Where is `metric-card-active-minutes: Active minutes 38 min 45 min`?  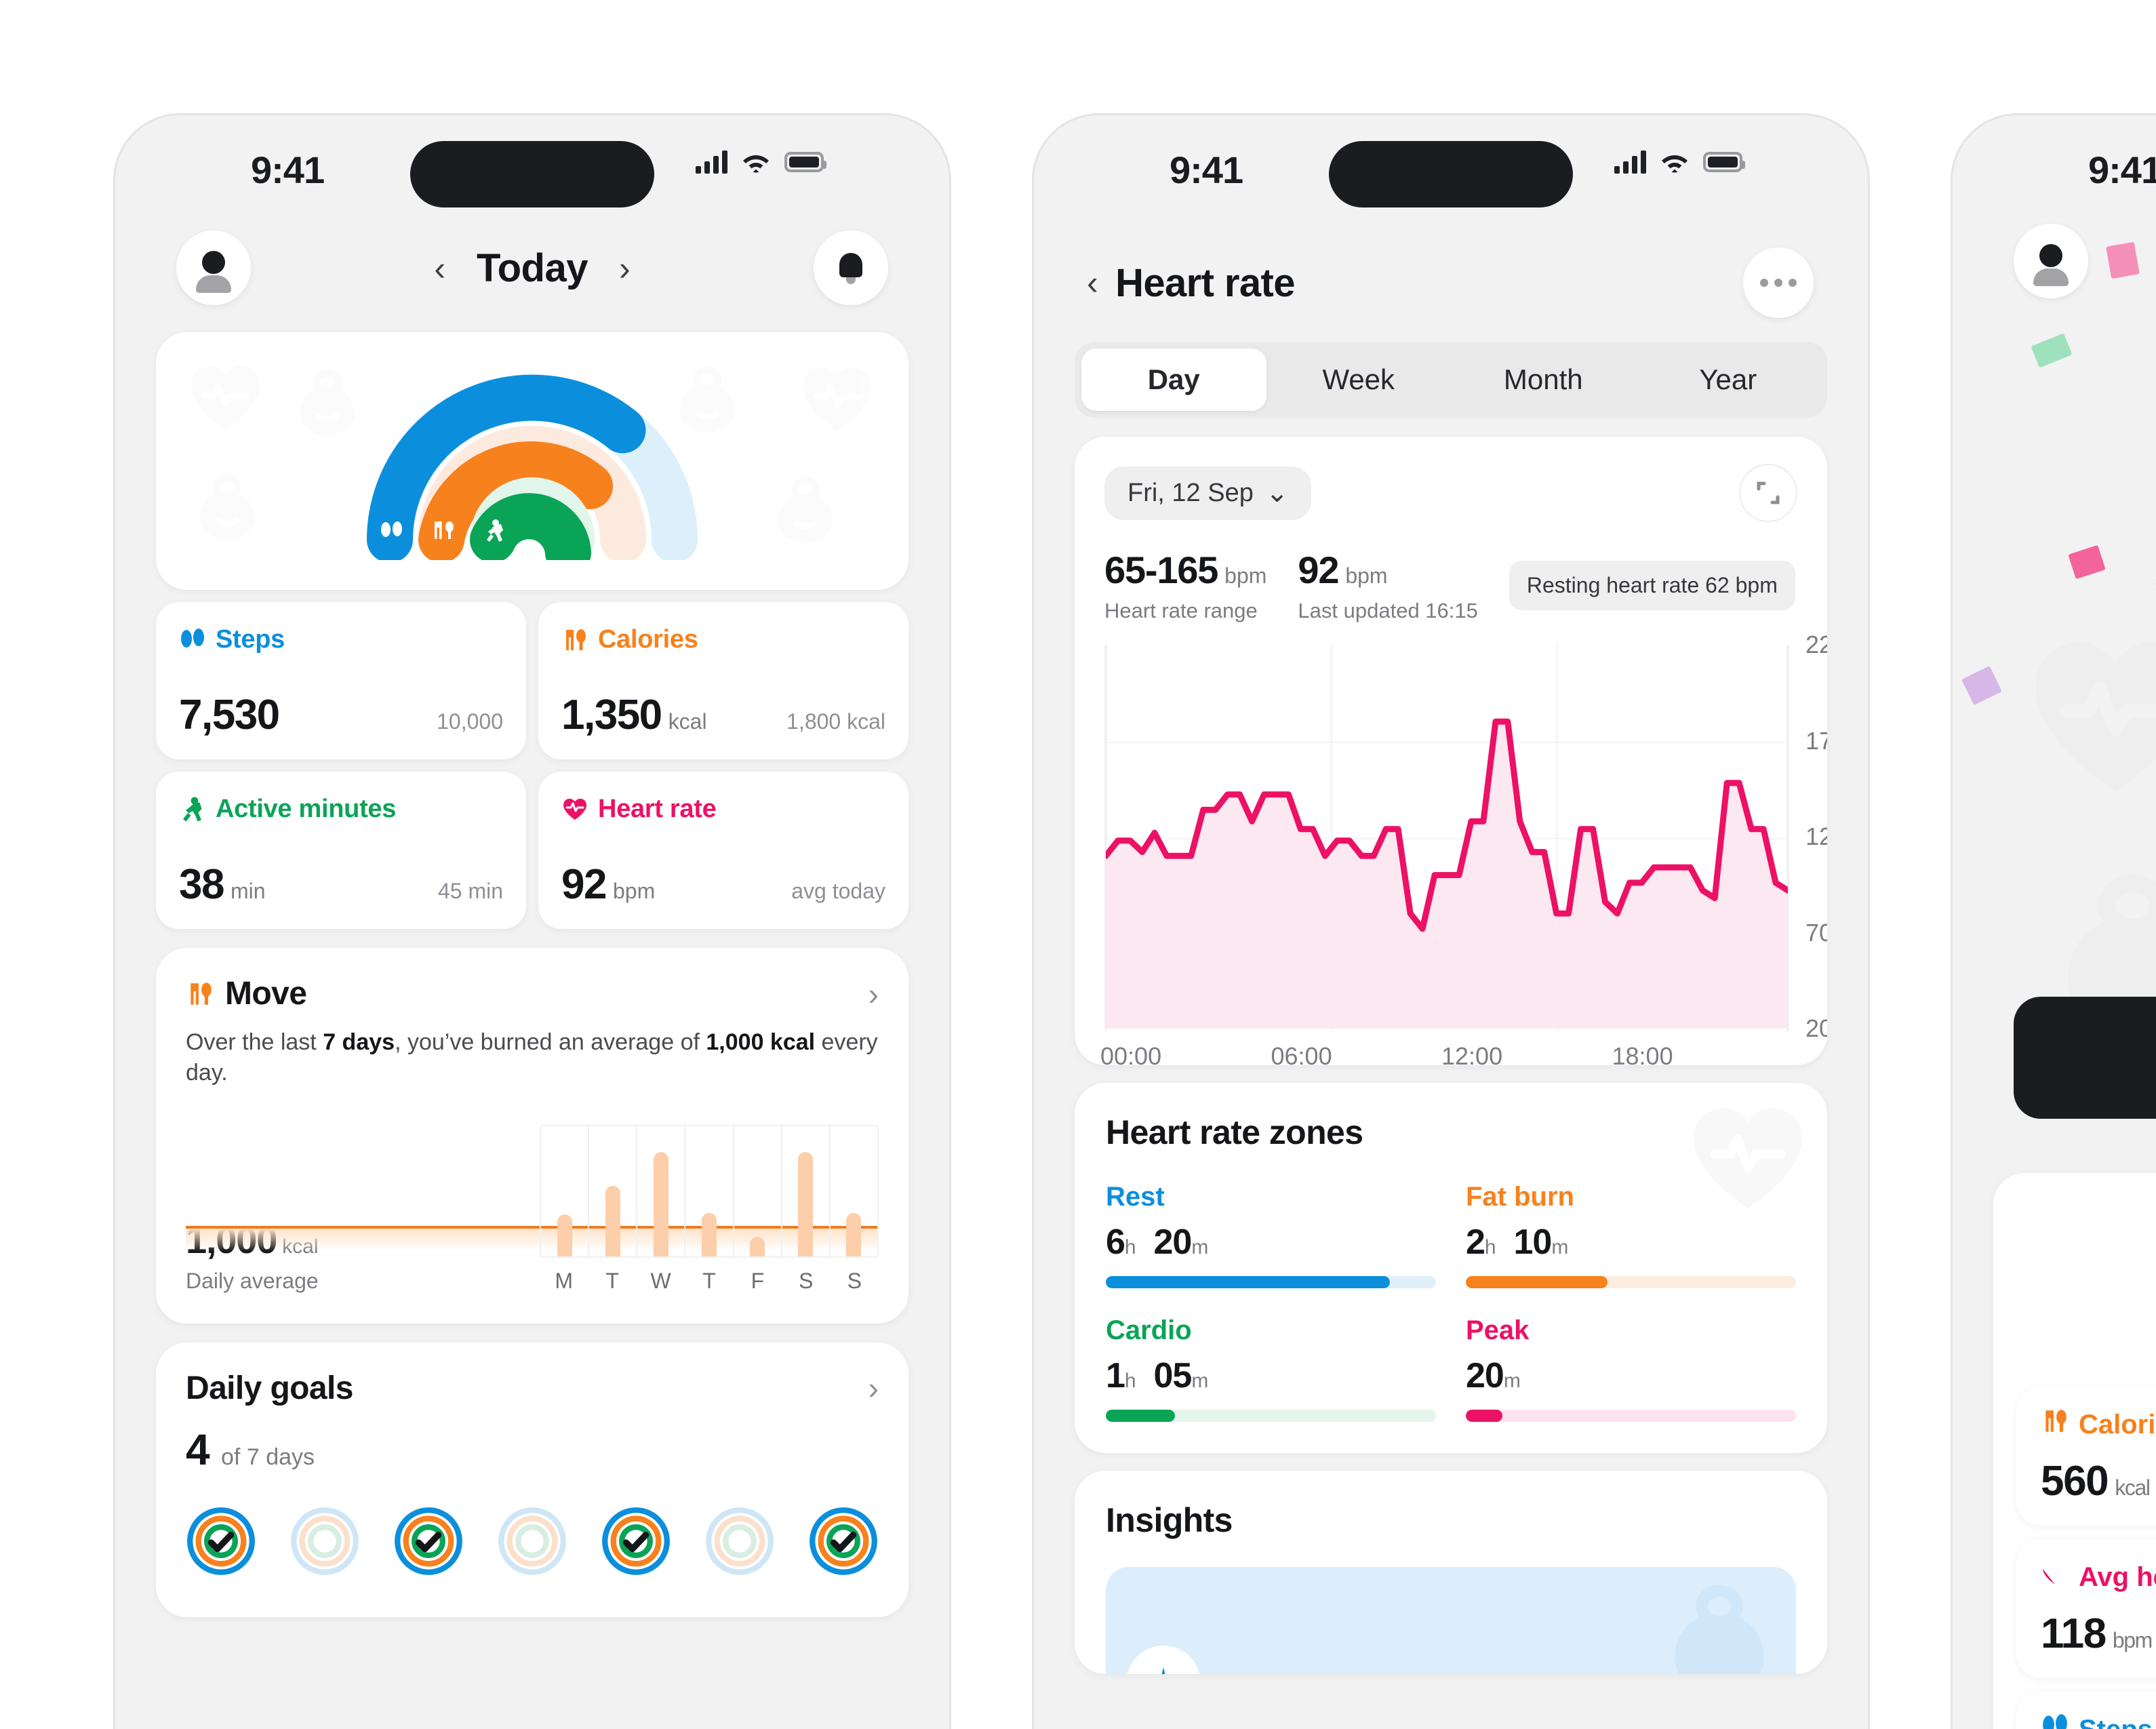 metric-card-active-minutes: Active minutes 38 min 45 min is located at coordinates (341, 850).